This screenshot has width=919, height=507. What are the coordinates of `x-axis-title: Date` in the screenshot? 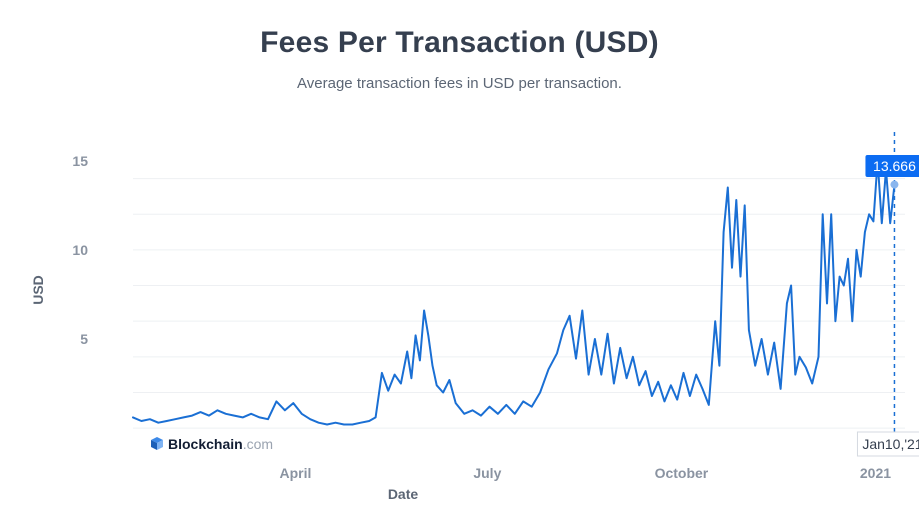 It's located at (403, 494).